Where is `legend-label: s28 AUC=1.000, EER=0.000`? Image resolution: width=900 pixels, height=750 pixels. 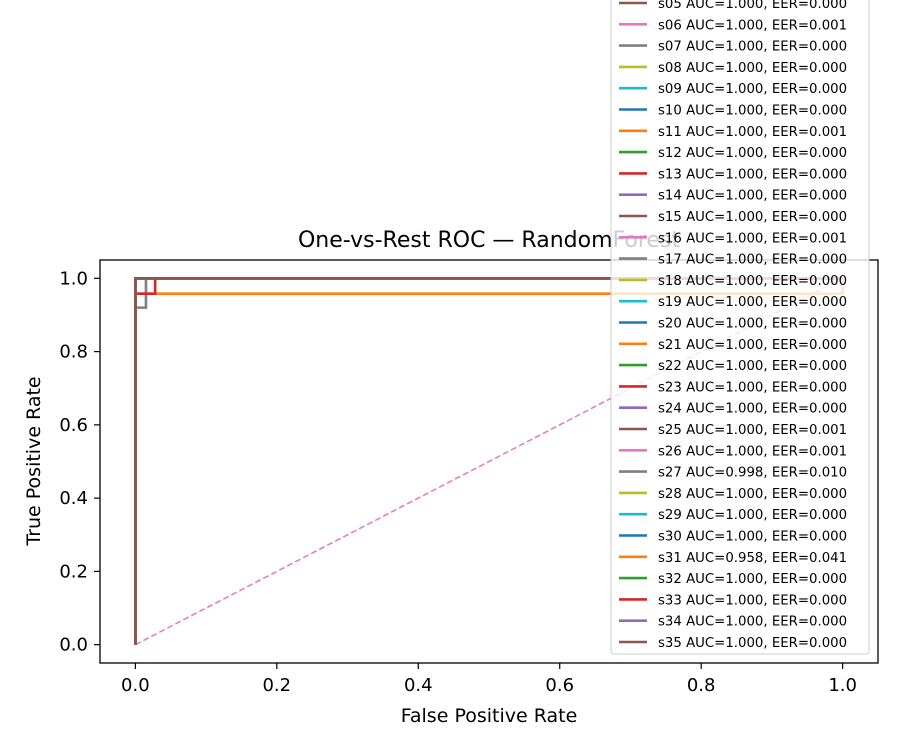
legend-label: s28 AUC=1.000, EER=0.000 is located at coordinates (752, 494).